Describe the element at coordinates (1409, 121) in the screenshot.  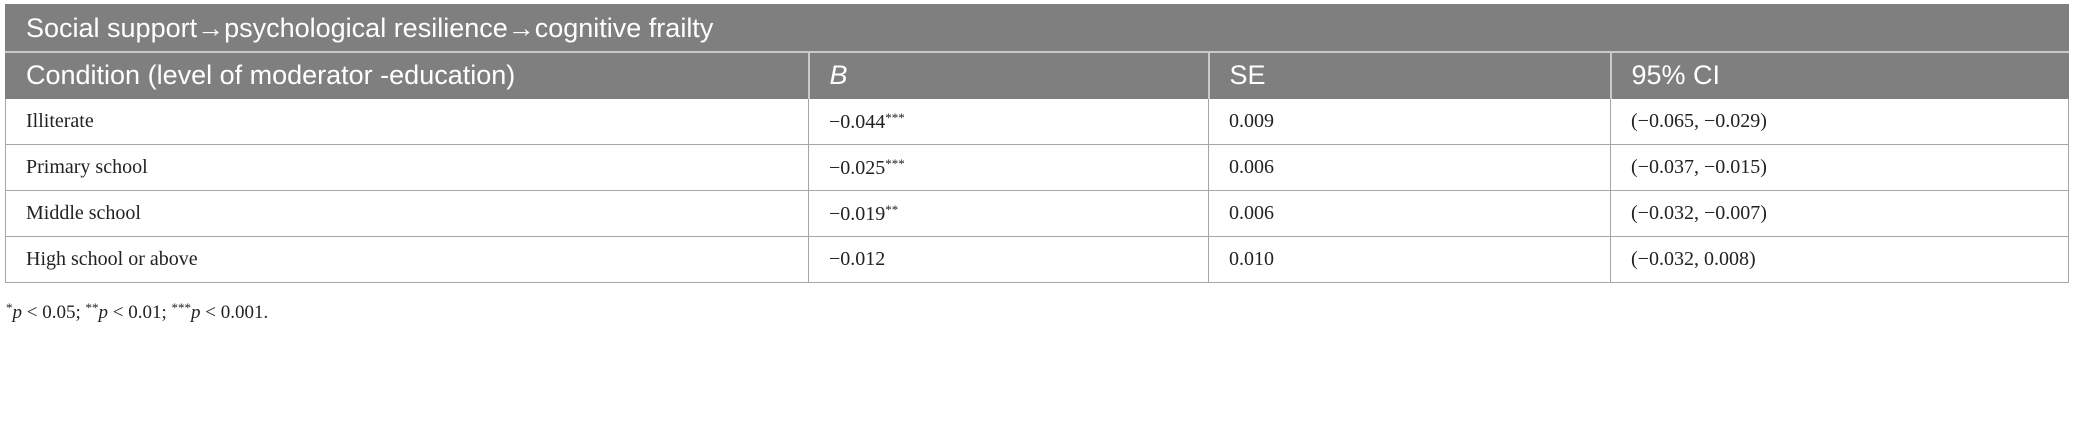
I see `se-cell: 0.009` at that location.